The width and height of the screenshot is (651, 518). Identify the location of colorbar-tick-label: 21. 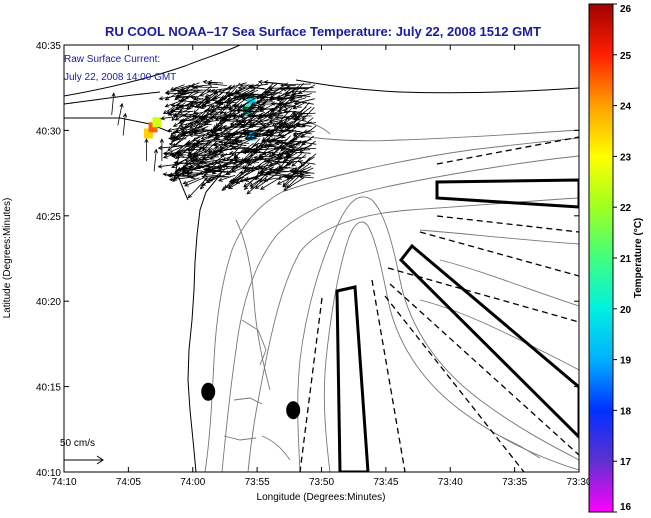
(626, 259).